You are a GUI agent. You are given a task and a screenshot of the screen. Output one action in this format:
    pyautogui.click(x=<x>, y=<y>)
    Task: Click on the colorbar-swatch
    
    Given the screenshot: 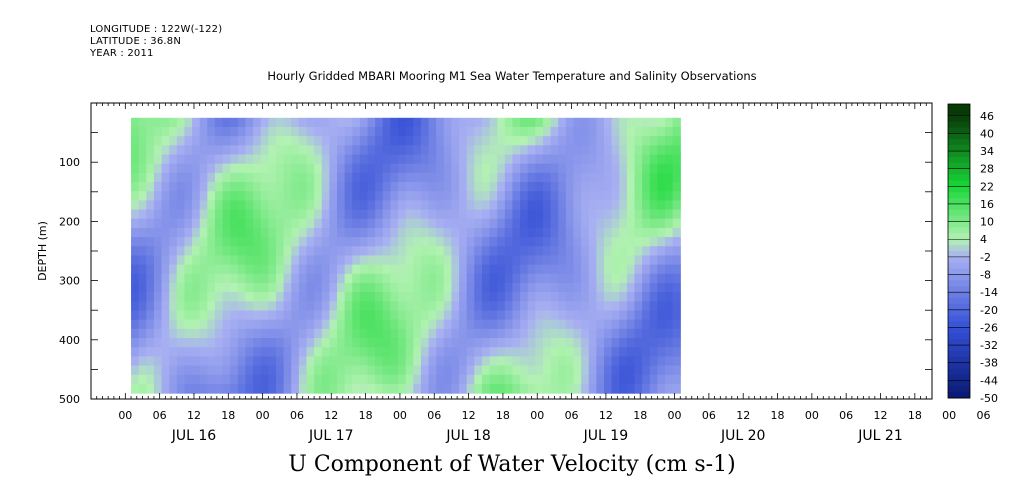 What is the action you would take?
    pyautogui.click(x=959, y=301)
    